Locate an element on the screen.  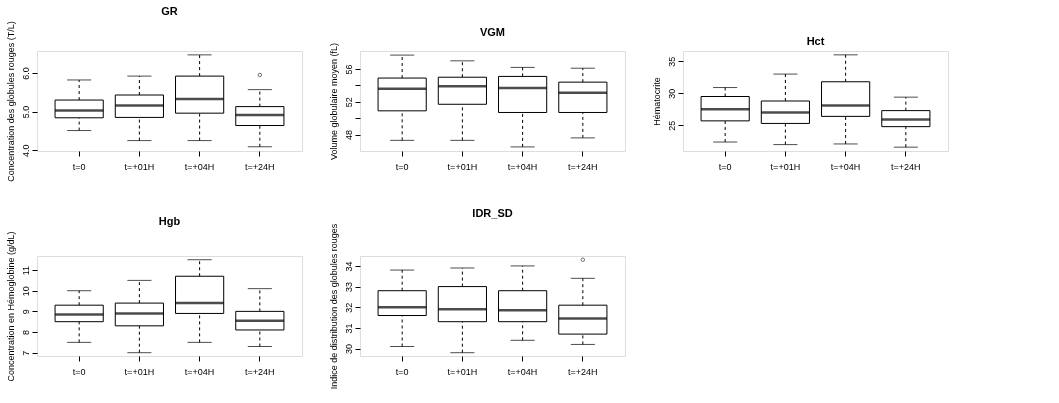
y-tick-label: 4.0 is located at coordinates (25, 150).